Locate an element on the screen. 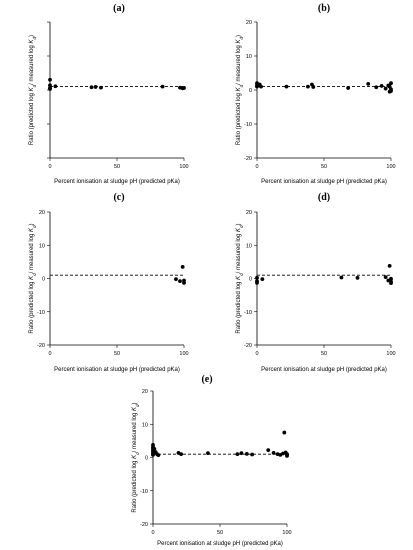 This screenshot has width=413, height=550. panel-label: (c) is located at coordinates (118, 197).